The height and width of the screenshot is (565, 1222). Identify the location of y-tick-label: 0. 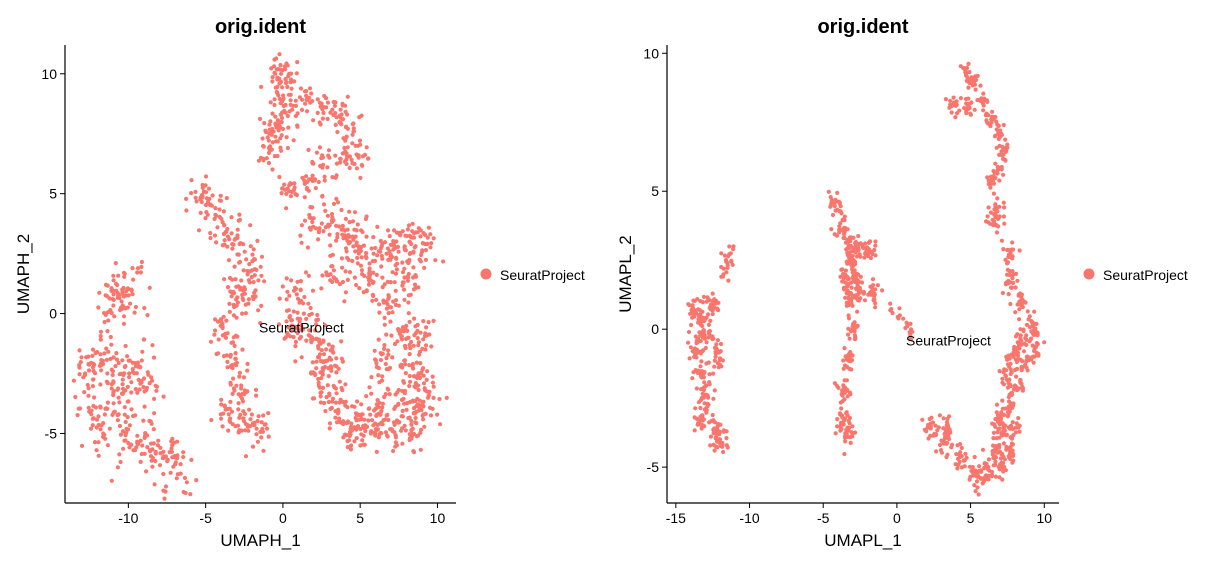
(53, 314).